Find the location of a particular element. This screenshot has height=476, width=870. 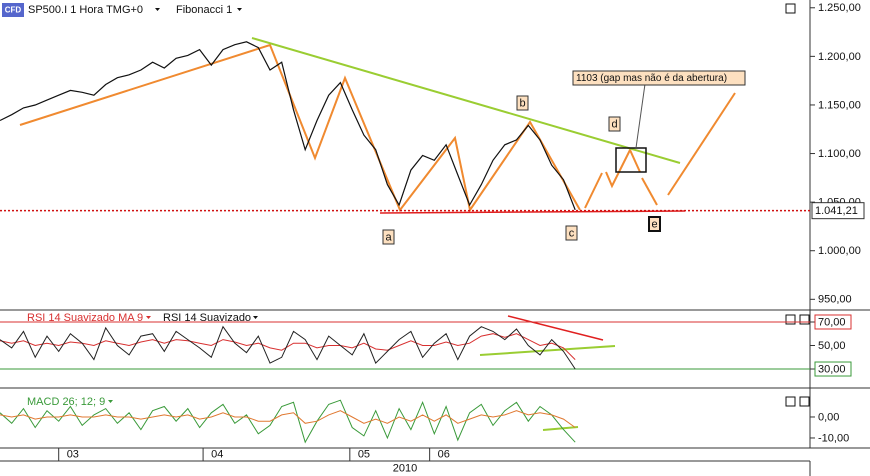

y-tick-label: 50,00 is located at coordinates (832, 346).